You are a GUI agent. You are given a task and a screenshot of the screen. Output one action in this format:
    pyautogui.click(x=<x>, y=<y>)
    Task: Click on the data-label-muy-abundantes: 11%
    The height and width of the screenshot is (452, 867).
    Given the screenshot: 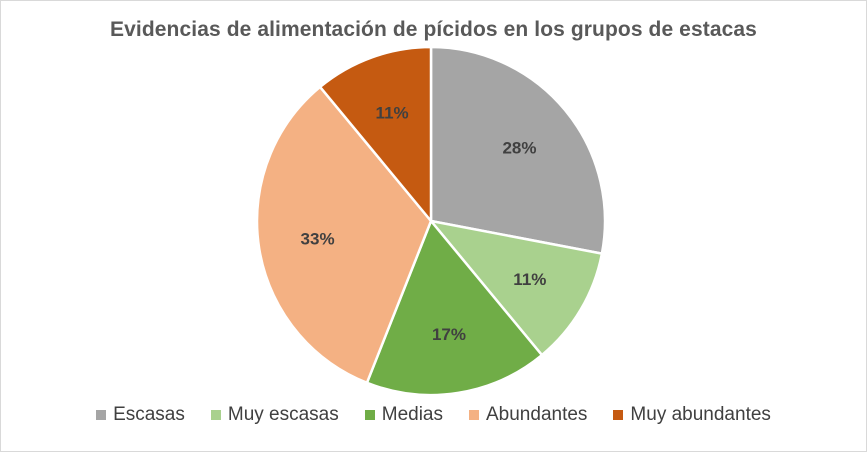 What is the action you would take?
    pyautogui.click(x=392, y=112)
    